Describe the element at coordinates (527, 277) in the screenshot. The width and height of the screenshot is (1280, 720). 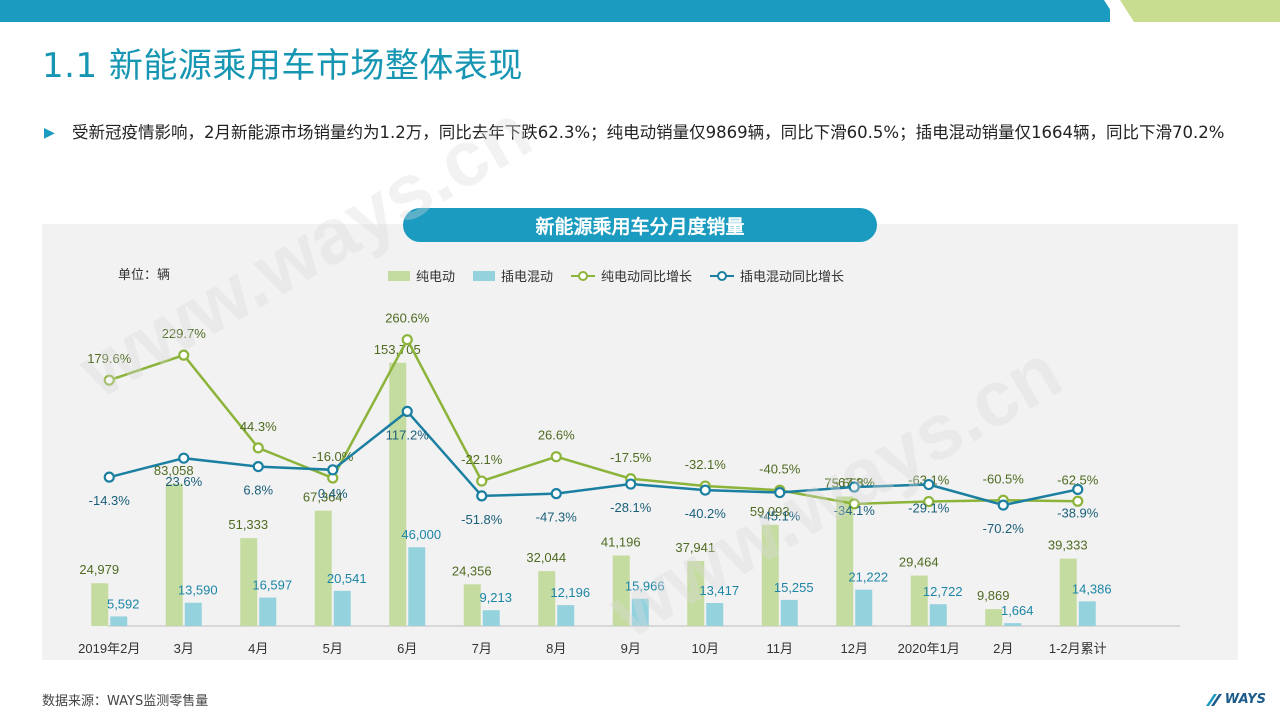
I see `legend-label-phev: 插电混动` at that location.